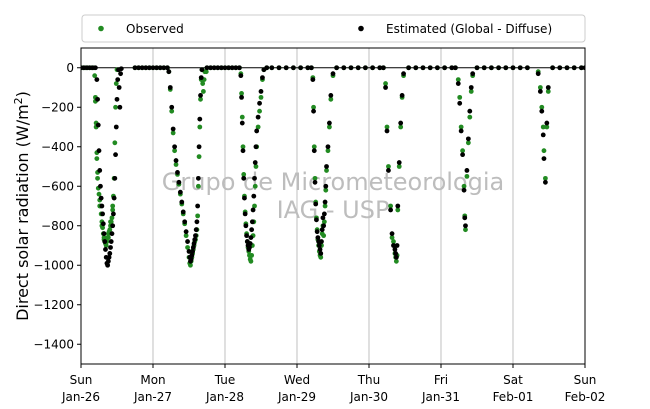  What do you see at coordinates (441, 380) in the screenshot?
I see `x-tick-label-day: Fri` at bounding box center [441, 380].